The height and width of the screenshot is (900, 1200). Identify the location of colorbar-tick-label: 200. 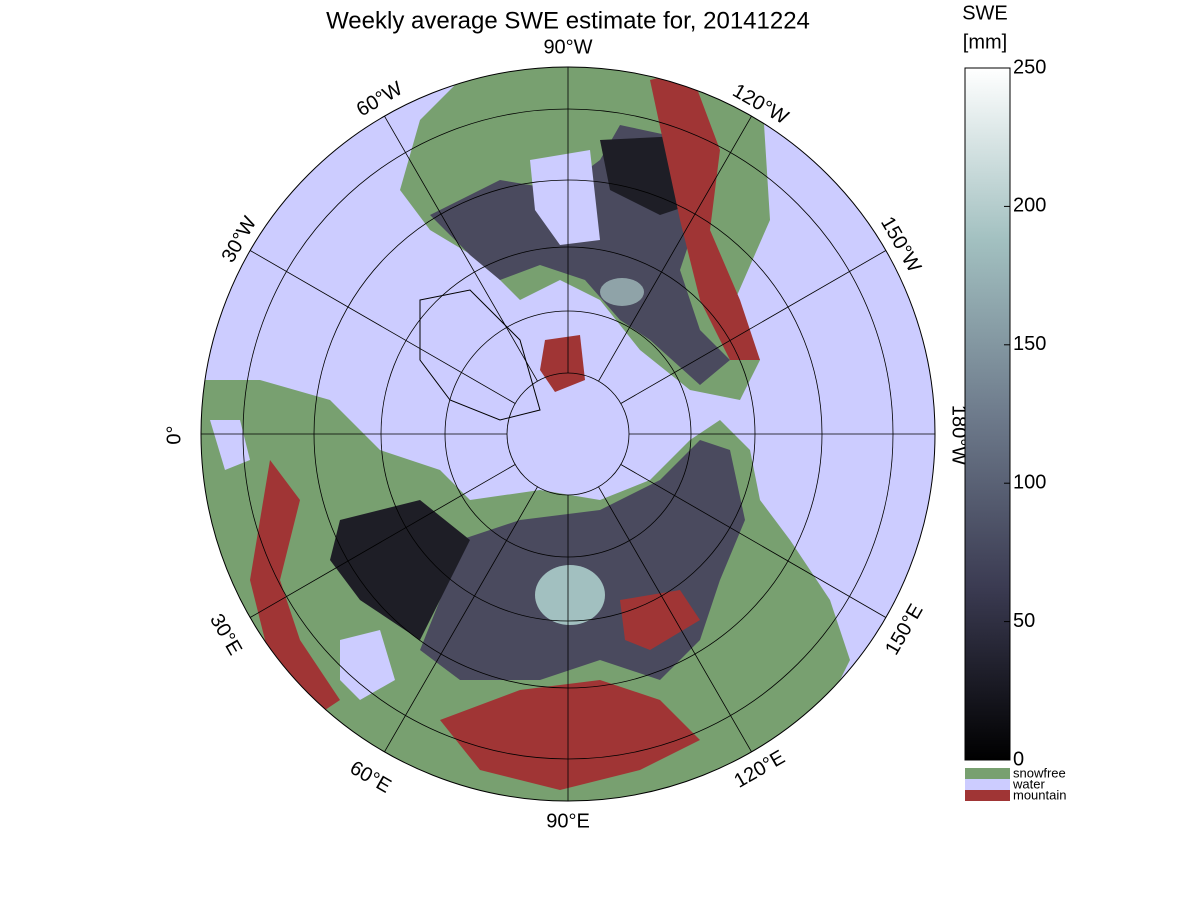
(1029, 206).